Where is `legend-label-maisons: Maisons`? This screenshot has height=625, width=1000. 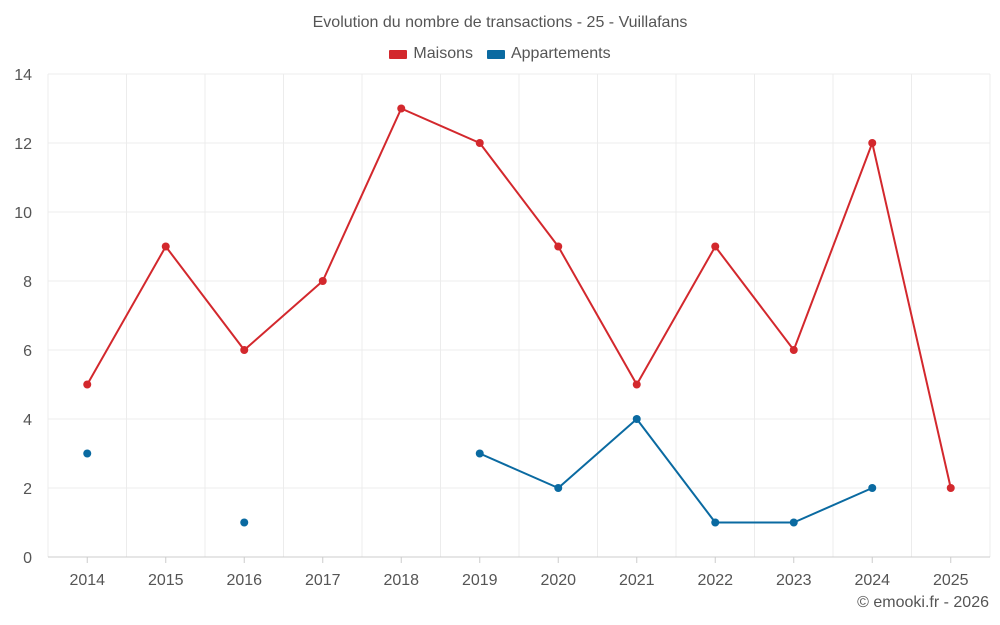
legend-label-maisons: Maisons is located at coordinates (443, 53).